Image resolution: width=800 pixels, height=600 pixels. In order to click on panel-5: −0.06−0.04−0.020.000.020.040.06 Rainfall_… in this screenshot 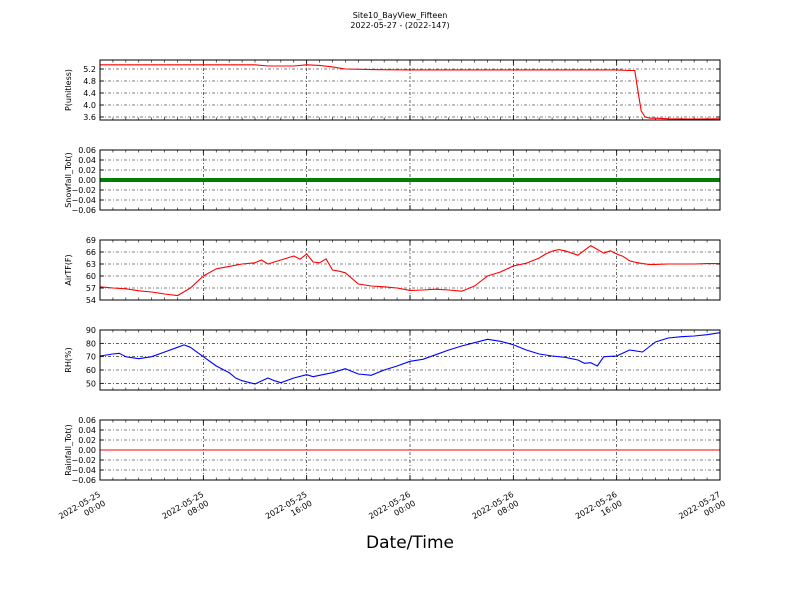, I will do `click(392, 450)`.